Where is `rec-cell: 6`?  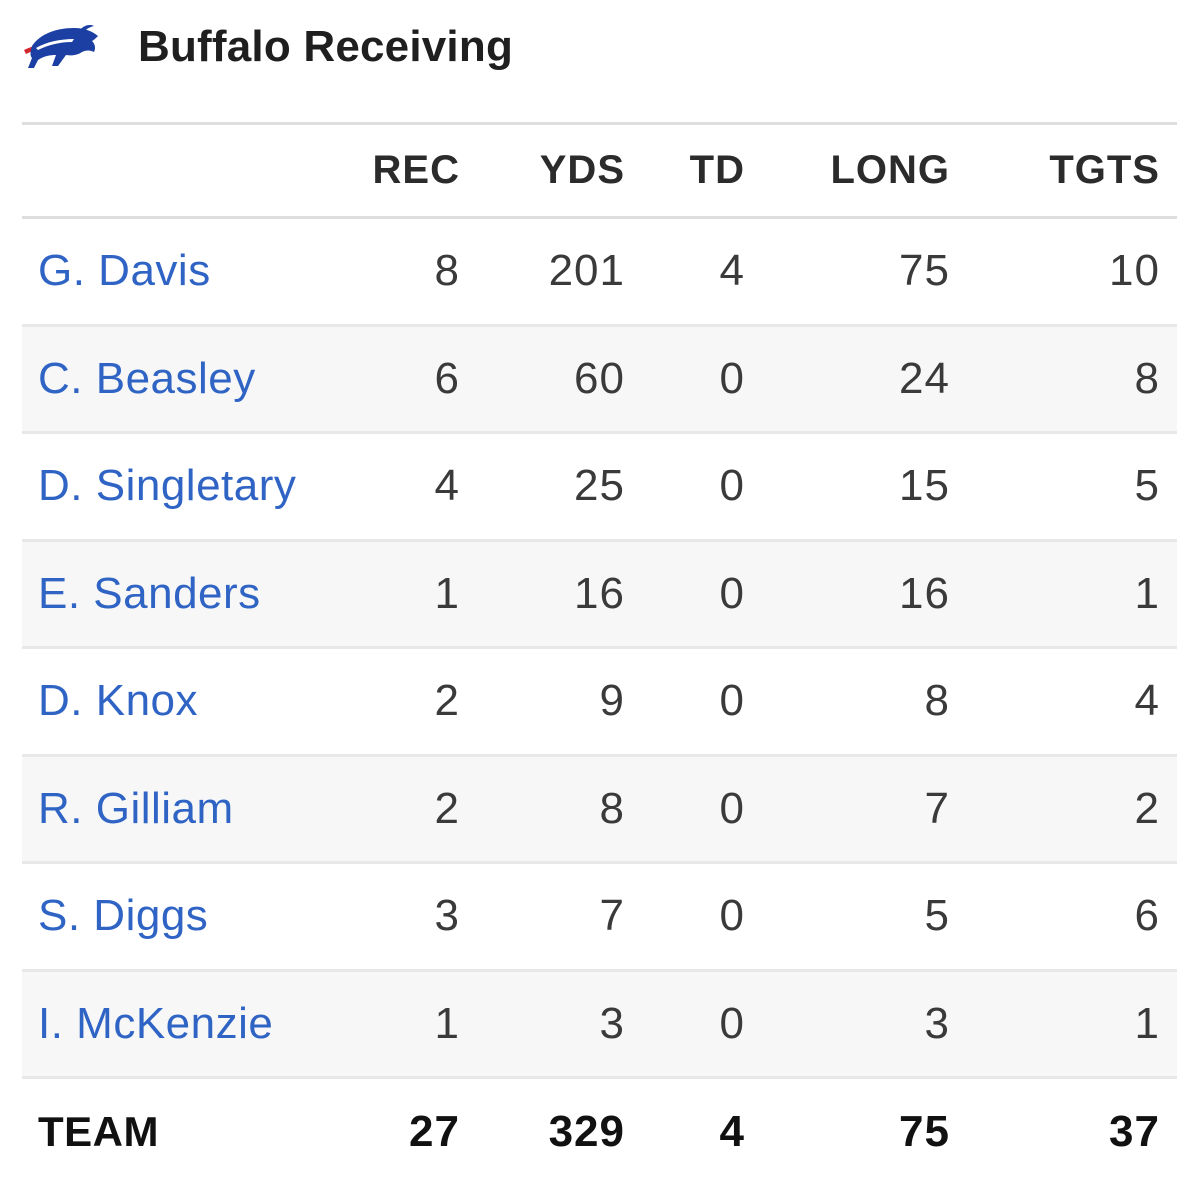 rec-cell: 6 is located at coordinates (447, 378).